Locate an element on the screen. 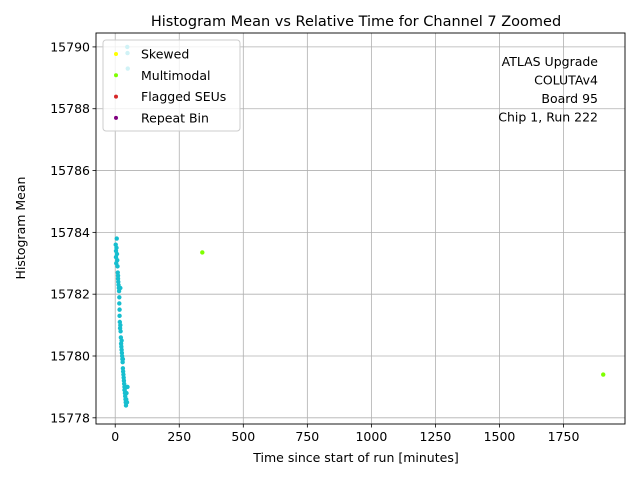 This screenshot has height=480, width=640. y-tick-label: 15780 is located at coordinates (70, 356).